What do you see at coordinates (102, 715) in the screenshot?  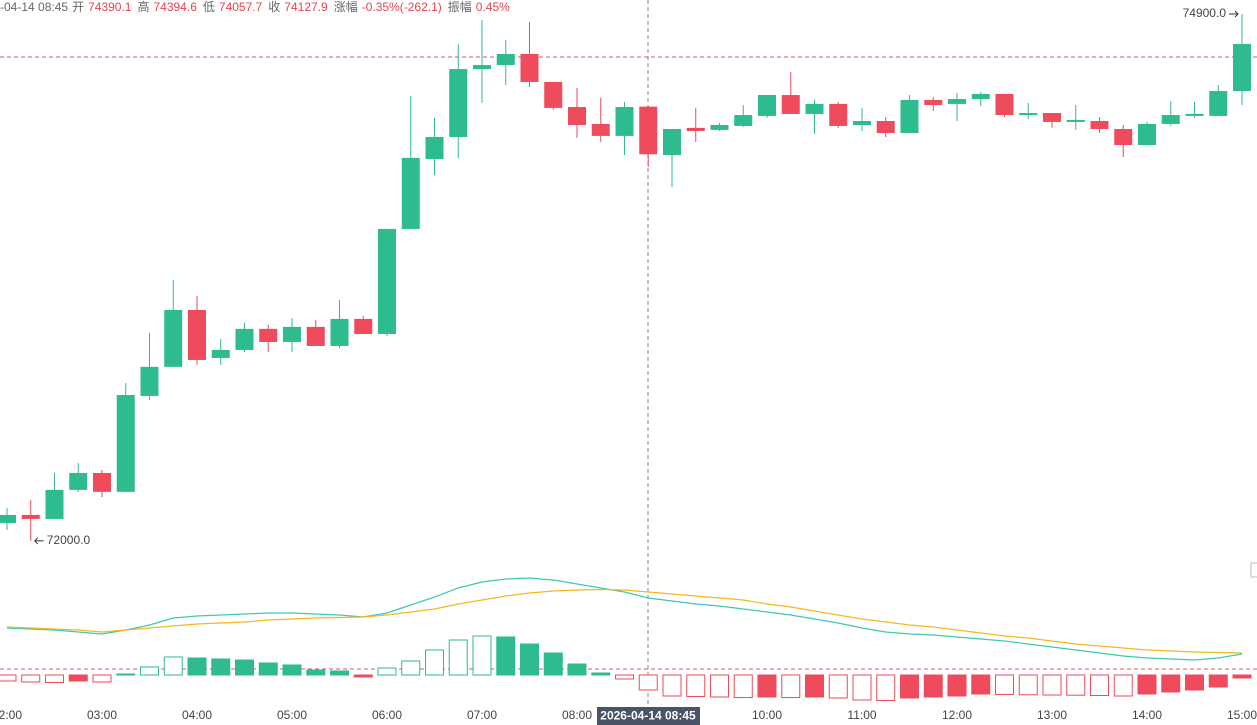 I see `x-tick-label: 03:00` at bounding box center [102, 715].